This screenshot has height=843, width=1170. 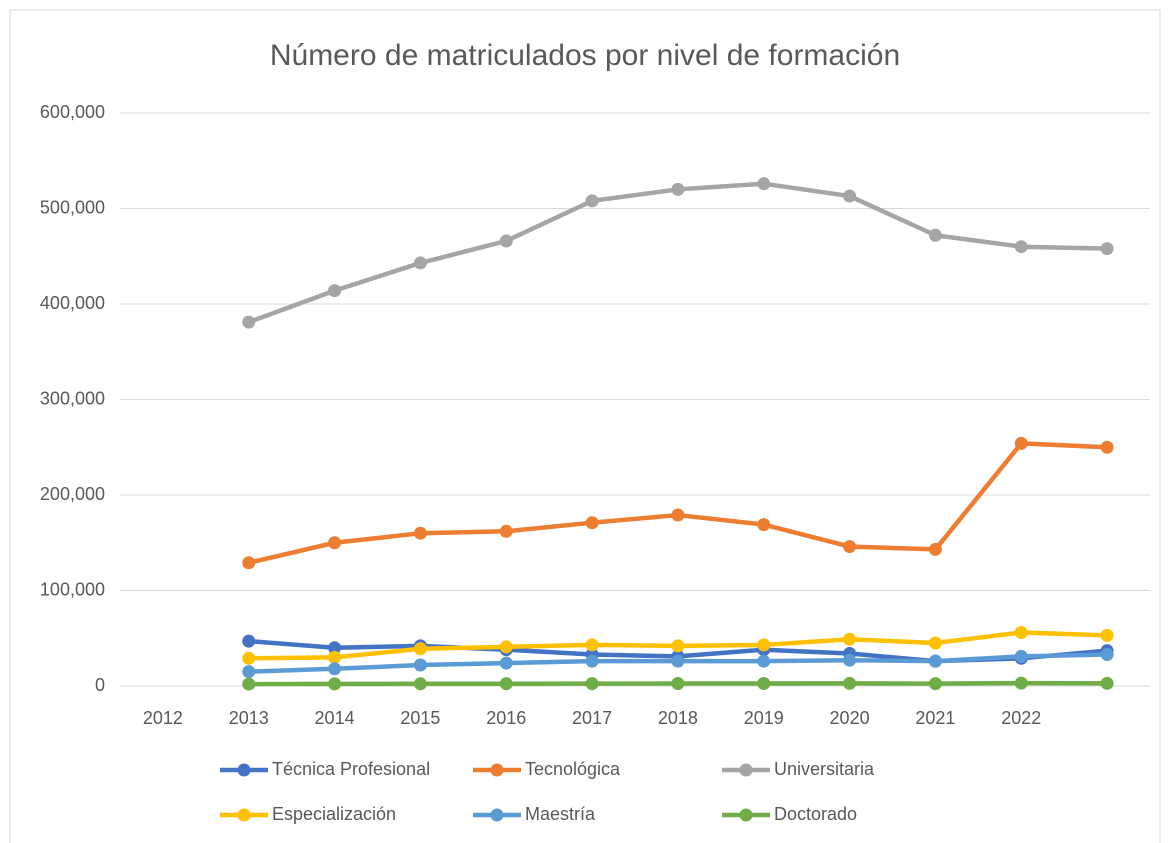 What do you see at coordinates (351, 769) in the screenshot?
I see `legend-label: Técnica Profesional` at bounding box center [351, 769].